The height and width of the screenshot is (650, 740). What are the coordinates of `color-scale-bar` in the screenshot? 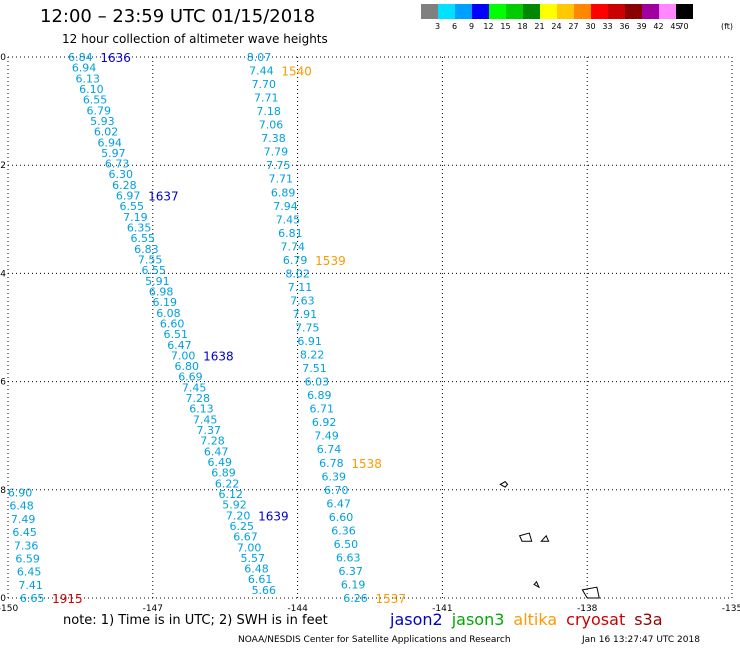 It's located at (557, 11).